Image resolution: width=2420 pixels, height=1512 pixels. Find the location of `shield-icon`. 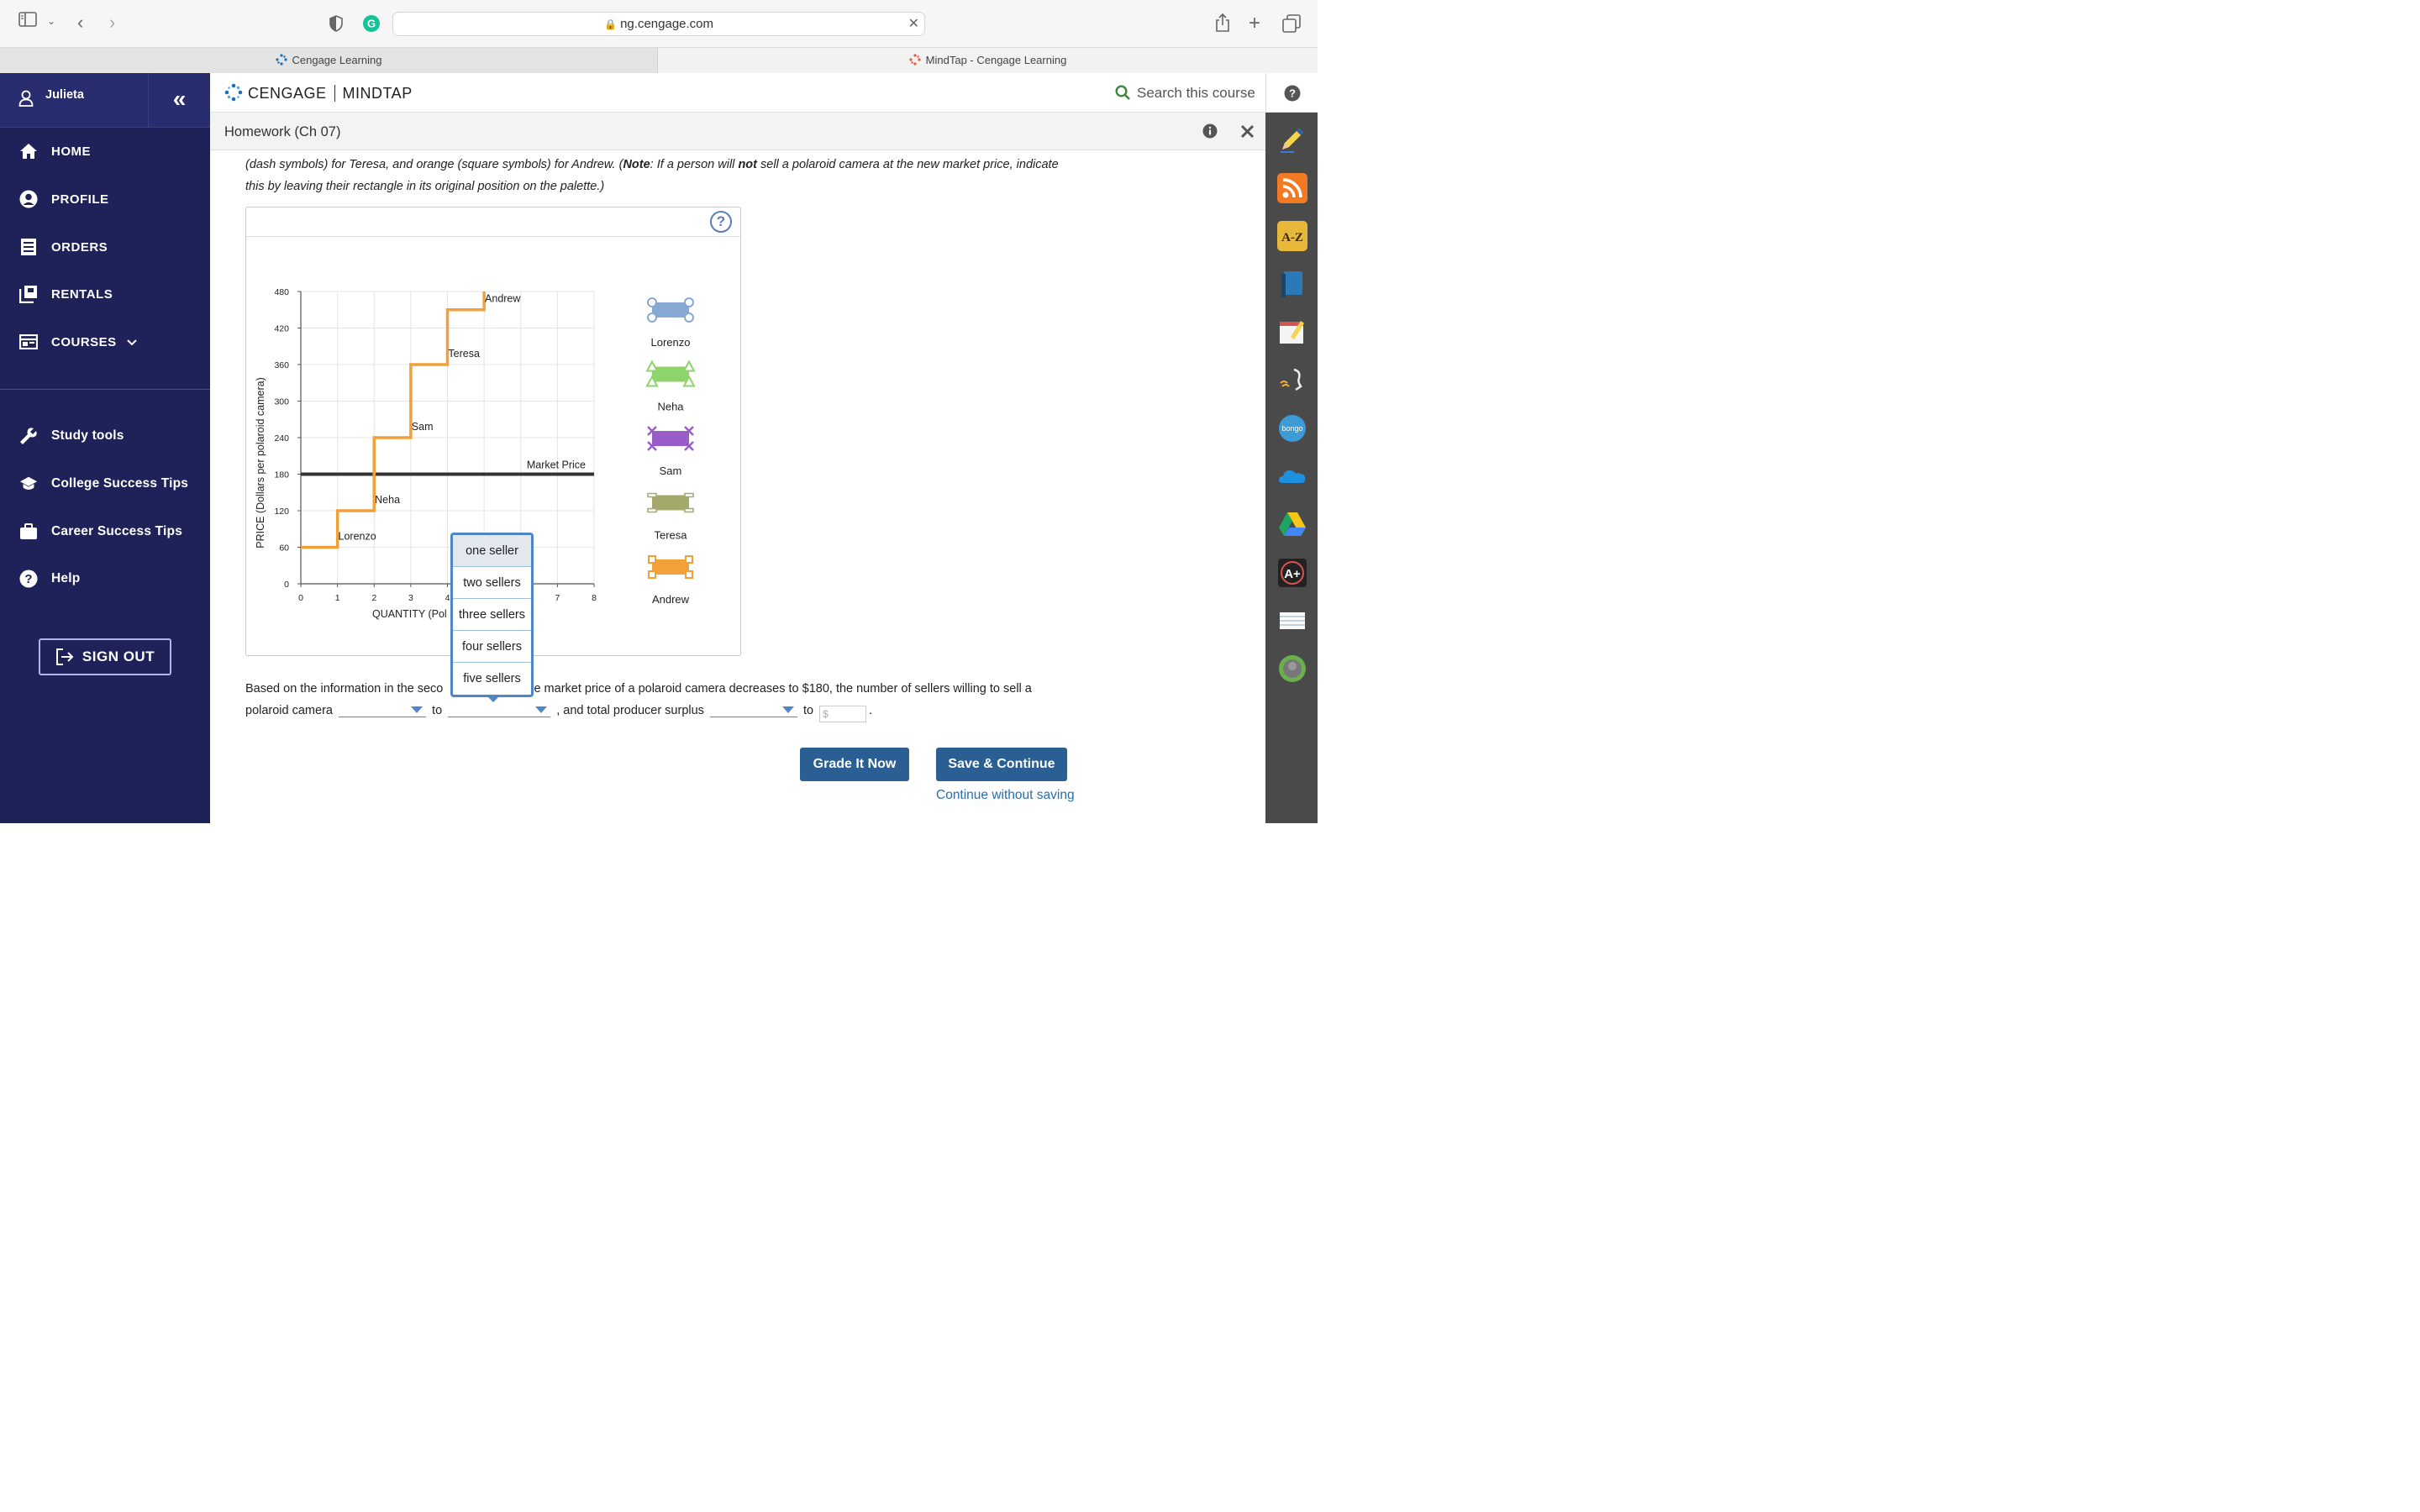

shield-icon is located at coordinates (336, 26).